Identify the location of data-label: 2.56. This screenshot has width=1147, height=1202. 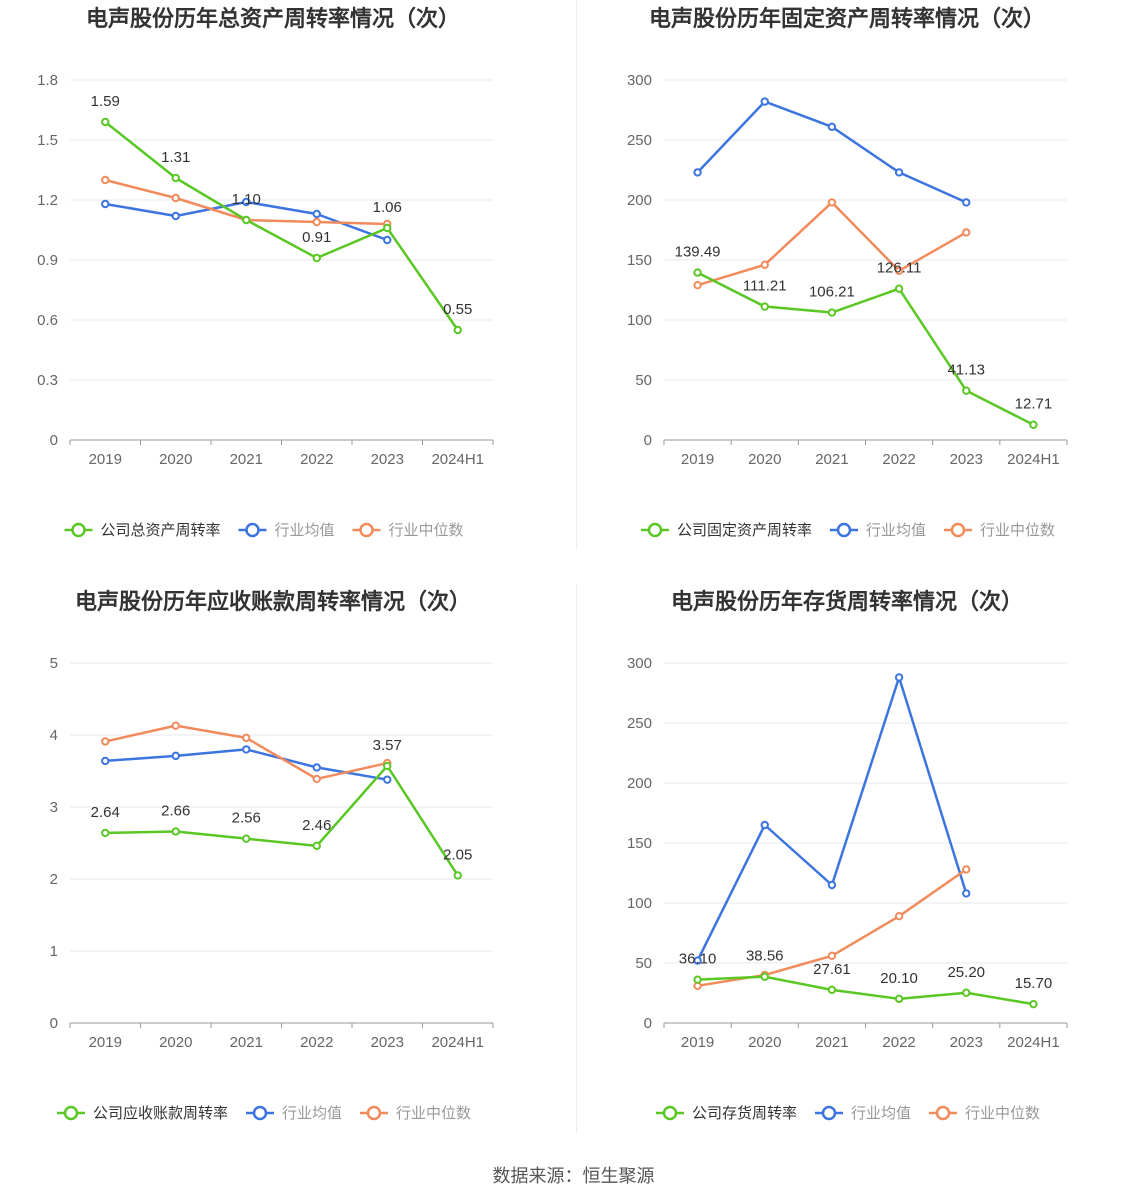
(246, 818).